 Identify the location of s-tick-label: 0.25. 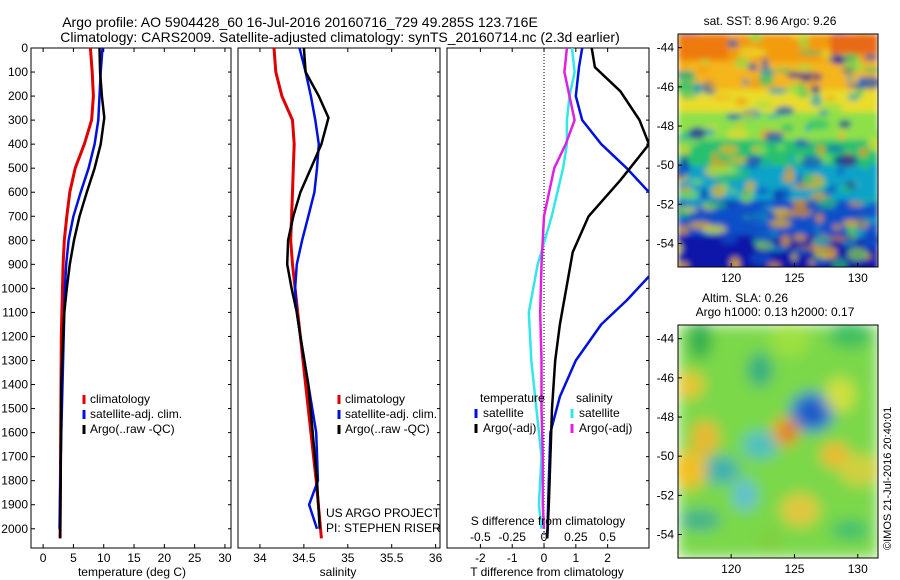
(576, 537).